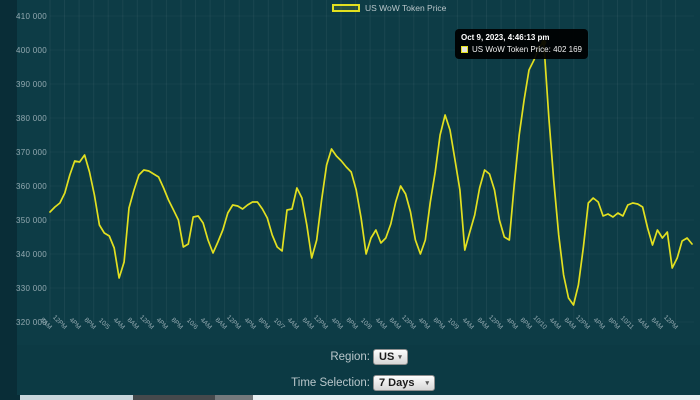 The image size is (700, 400). What do you see at coordinates (346, 8) in the screenshot?
I see `legend-line-swatch-icon` at bounding box center [346, 8].